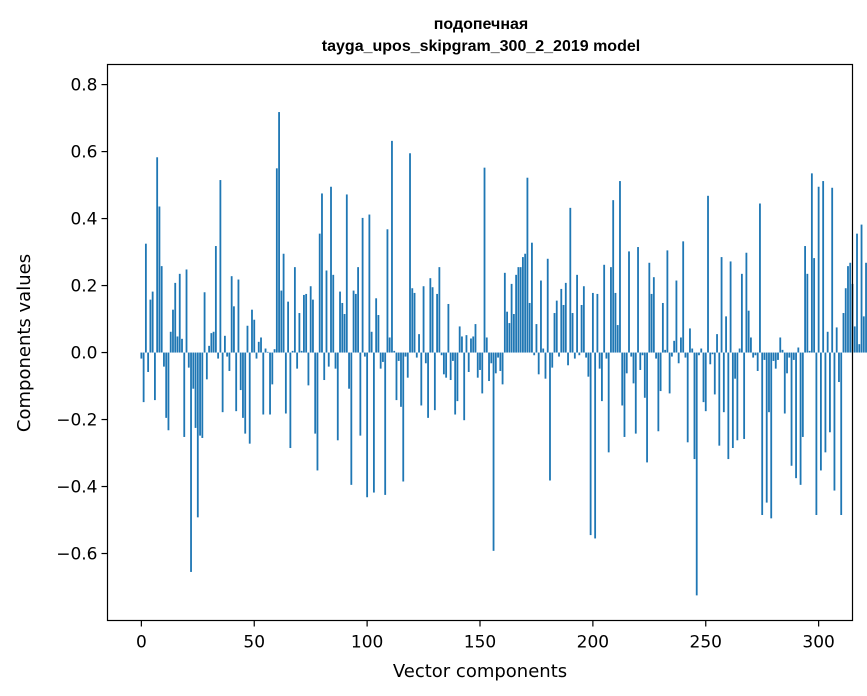 The width and height of the screenshot is (867, 696). I want to click on y-tick-label-0: −0.6, so click(76, 555).